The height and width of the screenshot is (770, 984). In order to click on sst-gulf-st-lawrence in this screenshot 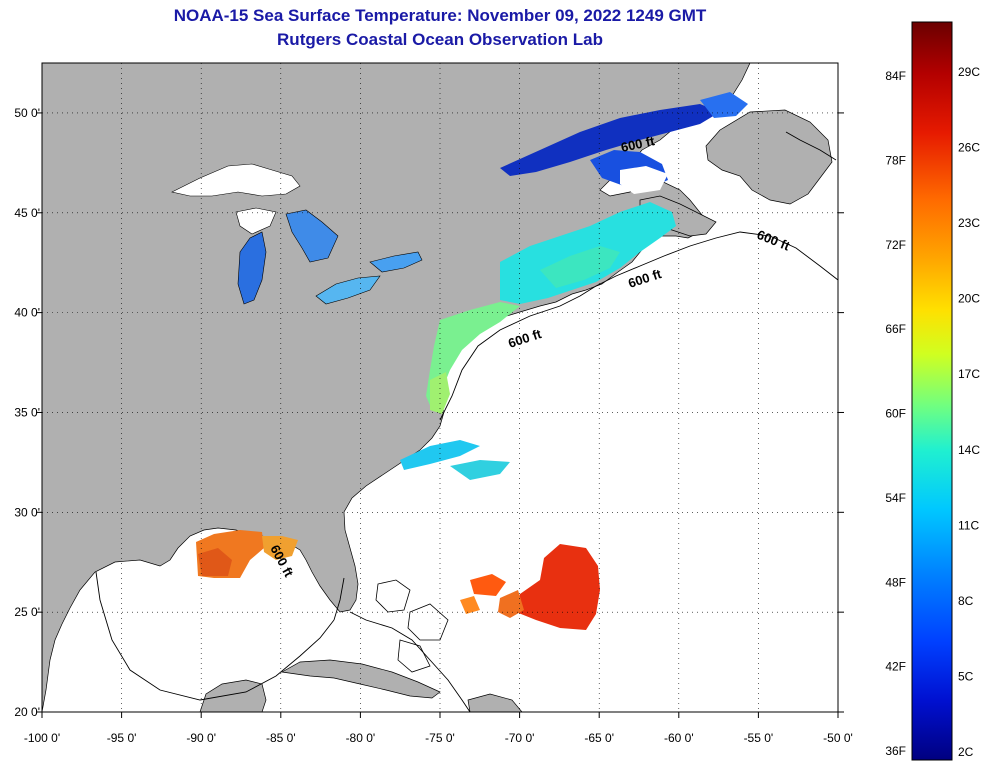, I will do `click(624, 143)`.